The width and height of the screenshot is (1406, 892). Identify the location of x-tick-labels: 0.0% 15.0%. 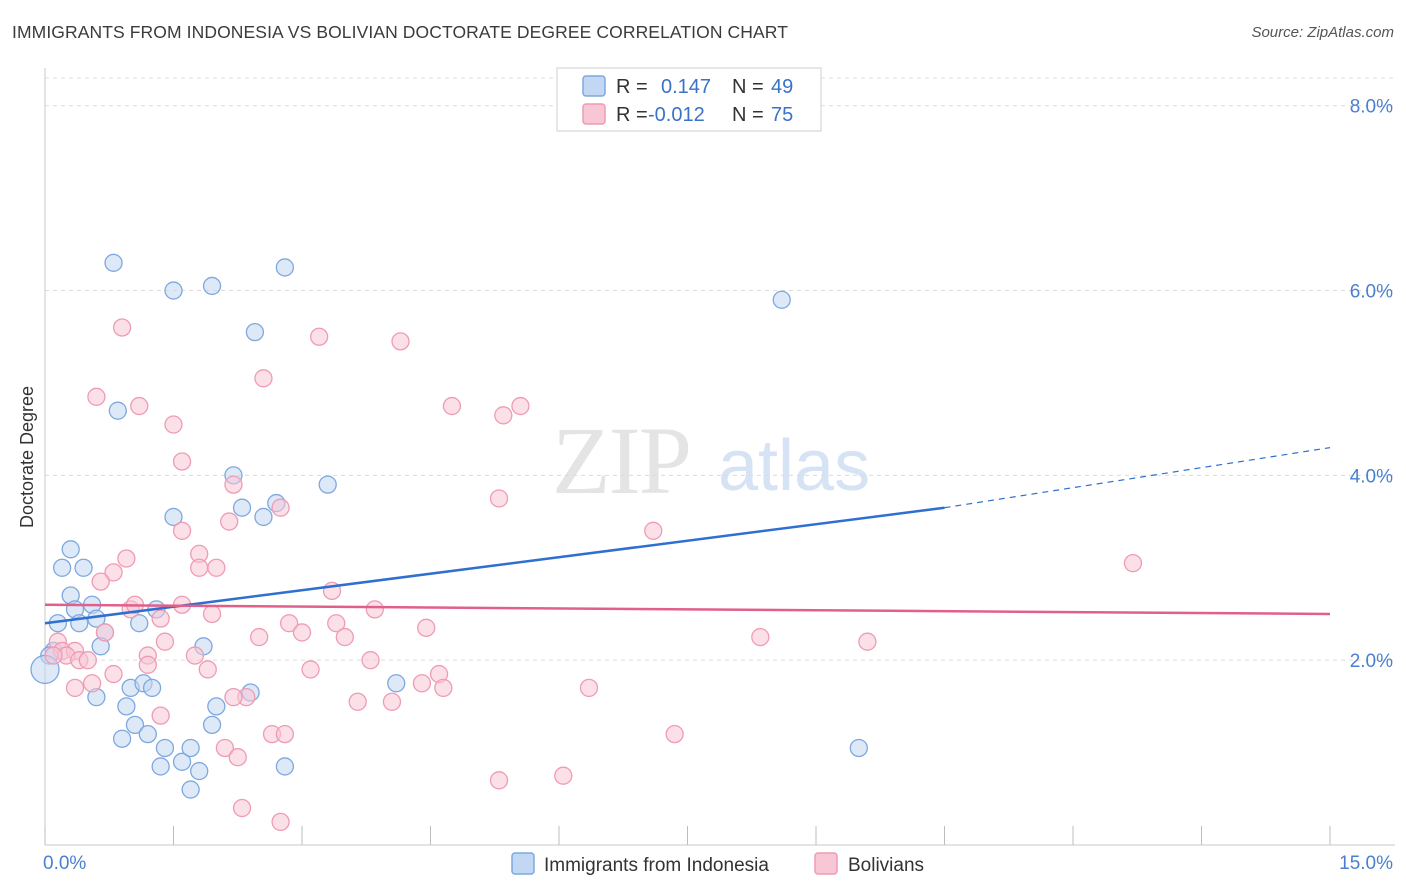
(718, 863).